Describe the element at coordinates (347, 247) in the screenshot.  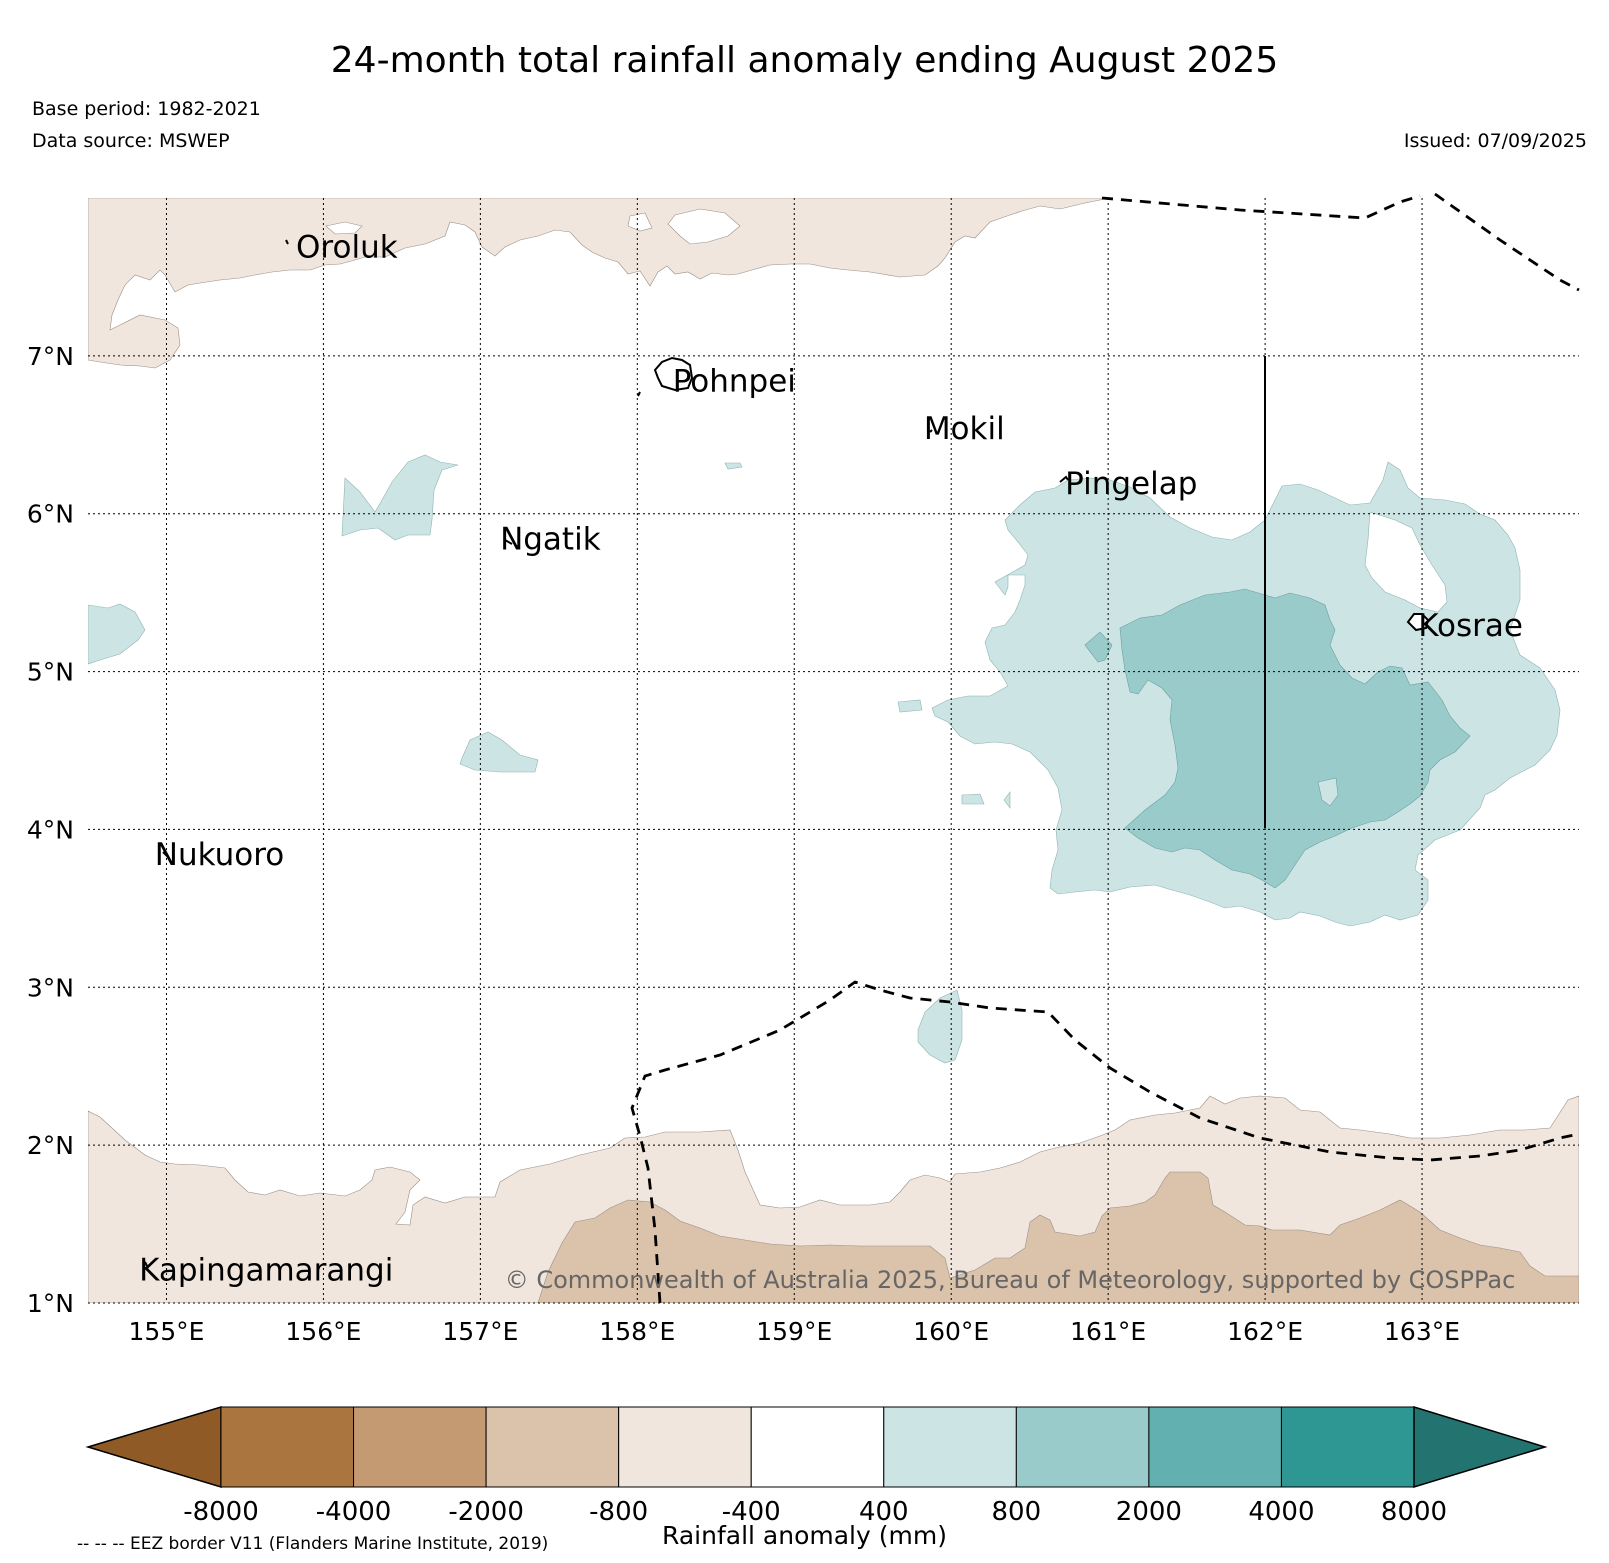
I see `place-label: Oroluk` at that location.